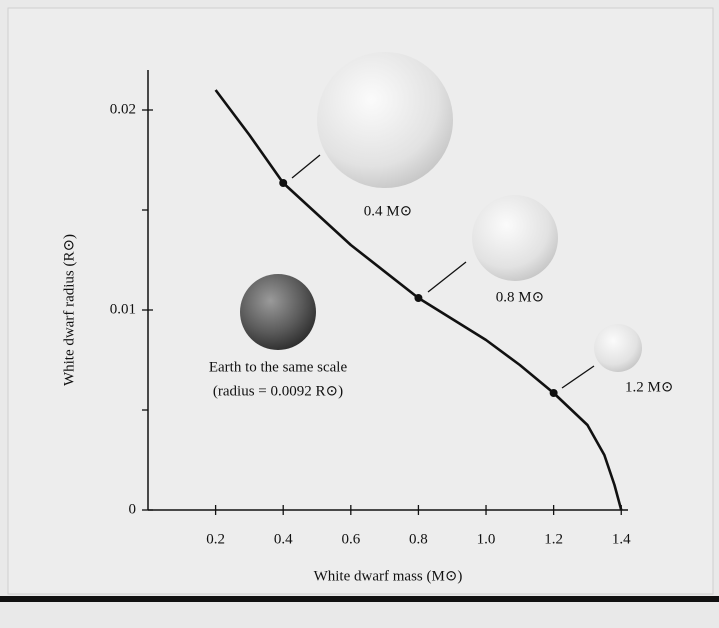 This screenshot has width=719, height=628. I want to click on page-rule, so click(359, 599).